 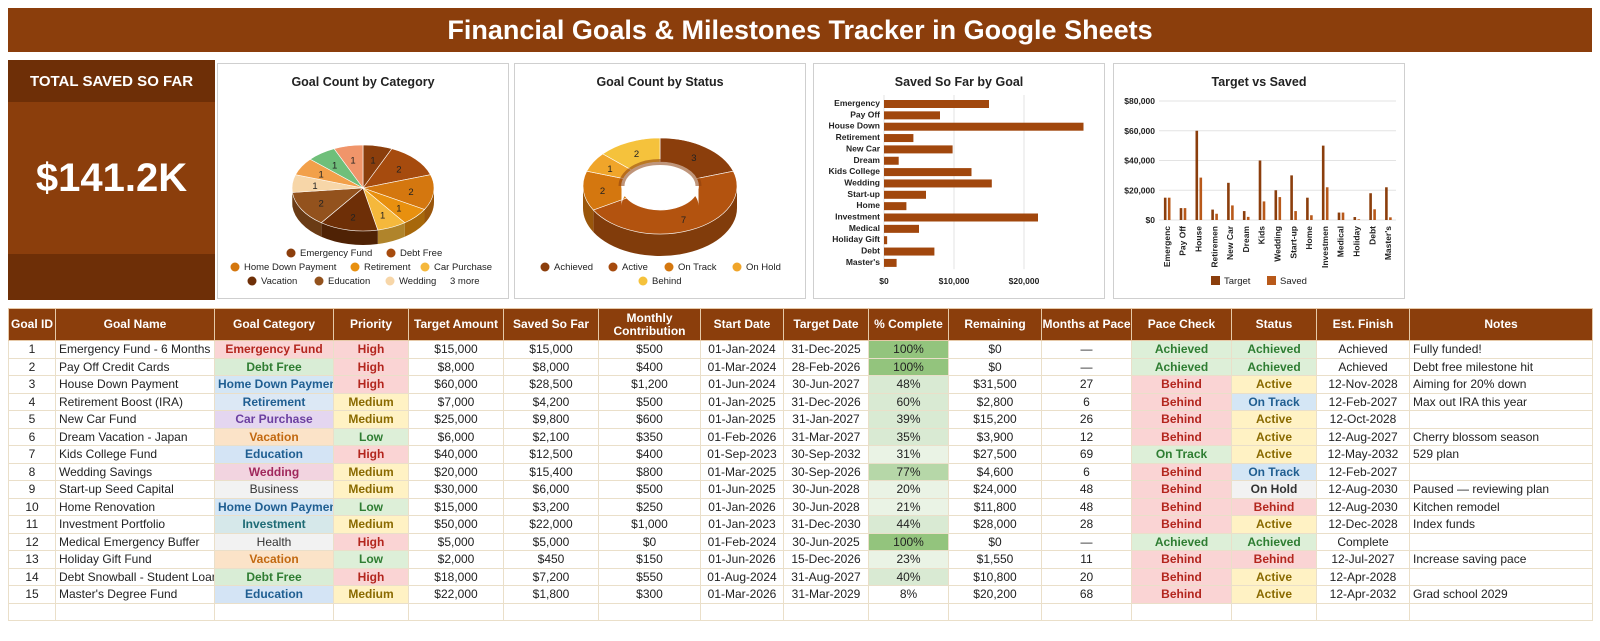 I want to click on cell-goal-category: Emergency Fund, so click(x=274, y=349).